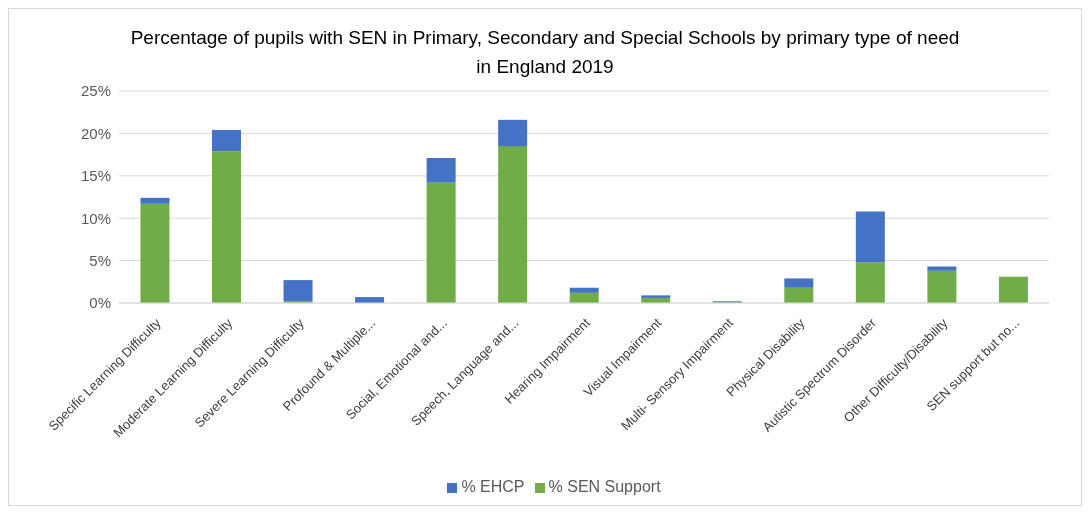  Describe the element at coordinates (95, 91) in the screenshot. I see `y-tick-label: 25%` at that location.